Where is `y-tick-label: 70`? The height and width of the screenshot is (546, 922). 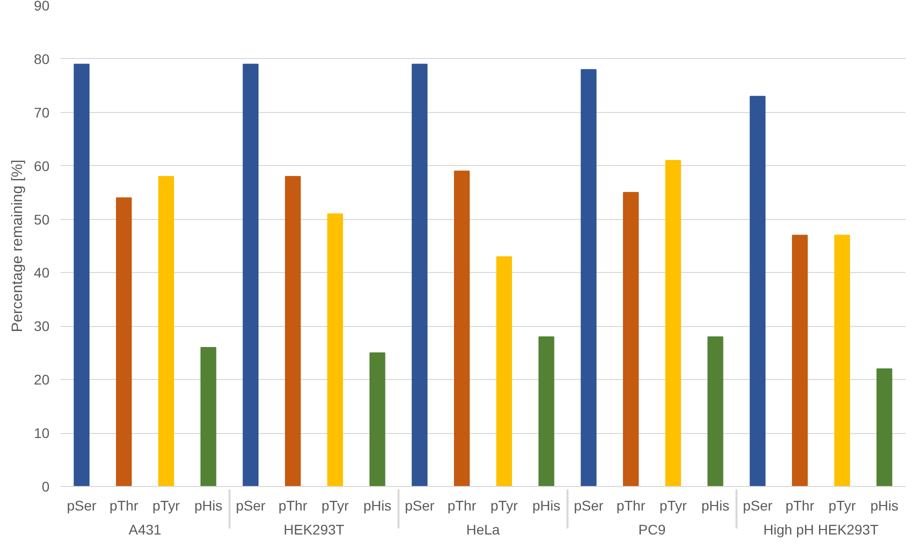 y-tick-label: 70 is located at coordinates (42, 112).